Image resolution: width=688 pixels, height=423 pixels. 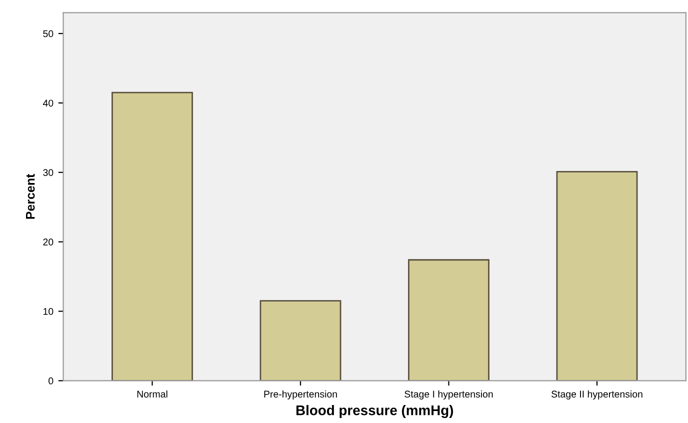 What do you see at coordinates (152, 394) in the screenshot?
I see `x-tick-label: Normal` at bounding box center [152, 394].